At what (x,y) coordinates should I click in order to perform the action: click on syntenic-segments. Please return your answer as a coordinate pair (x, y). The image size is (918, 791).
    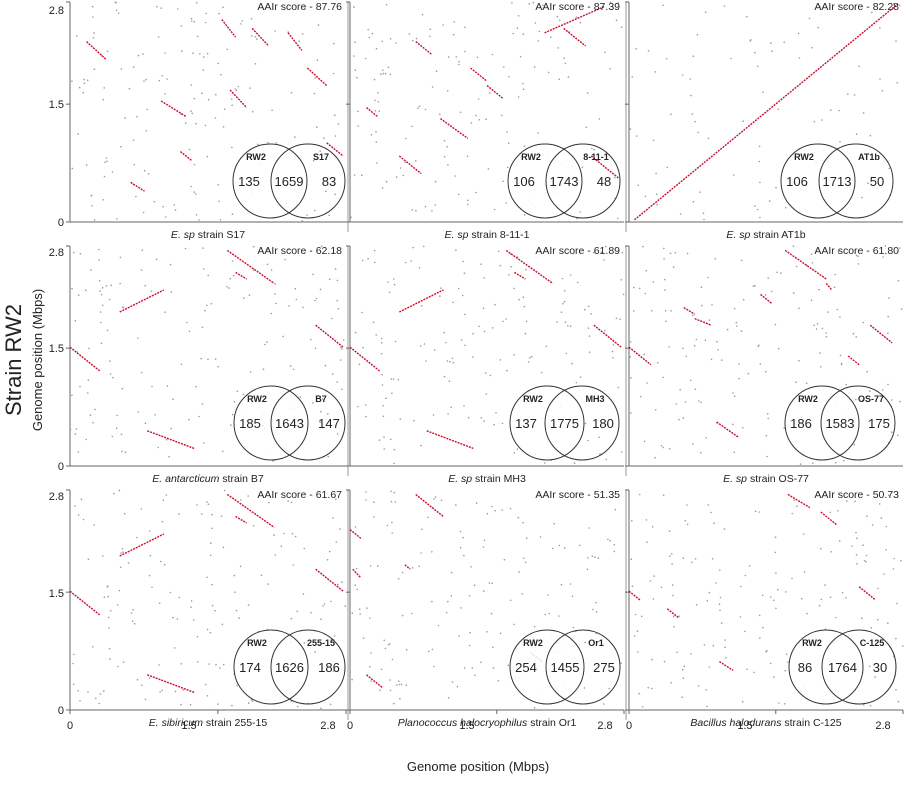
    Looking at the image, I should click on (492, 92).